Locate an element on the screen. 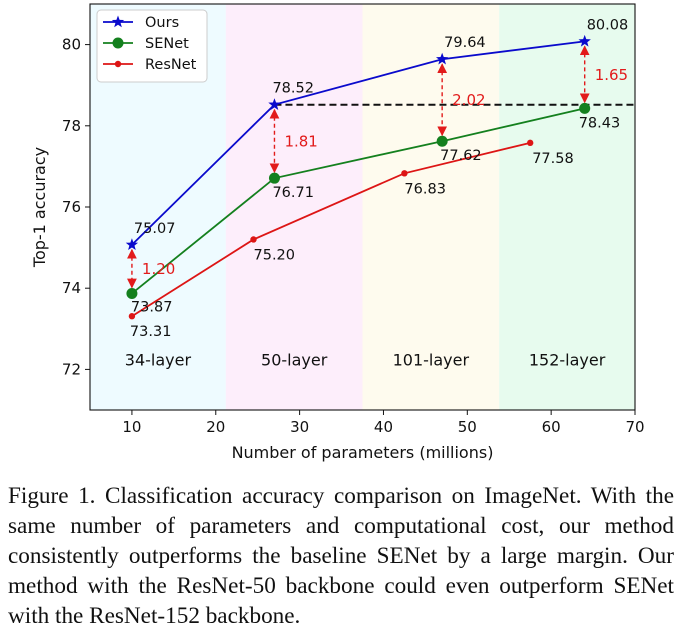 This screenshot has width=679, height=635. region-label-2: 101-layer is located at coordinates (431, 359).